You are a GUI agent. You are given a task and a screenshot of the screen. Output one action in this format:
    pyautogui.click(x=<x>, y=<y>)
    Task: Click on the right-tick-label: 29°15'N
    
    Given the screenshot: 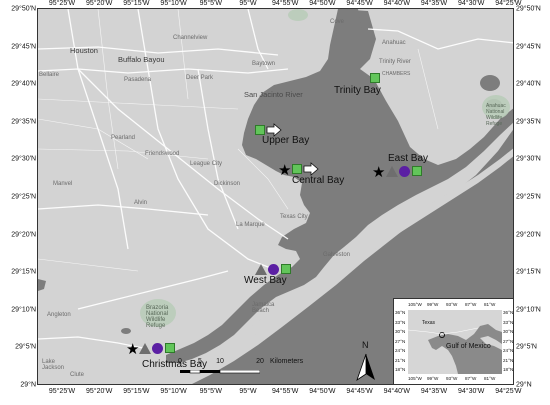 What is the action you would take?
    pyautogui.click(x=528, y=272)
    